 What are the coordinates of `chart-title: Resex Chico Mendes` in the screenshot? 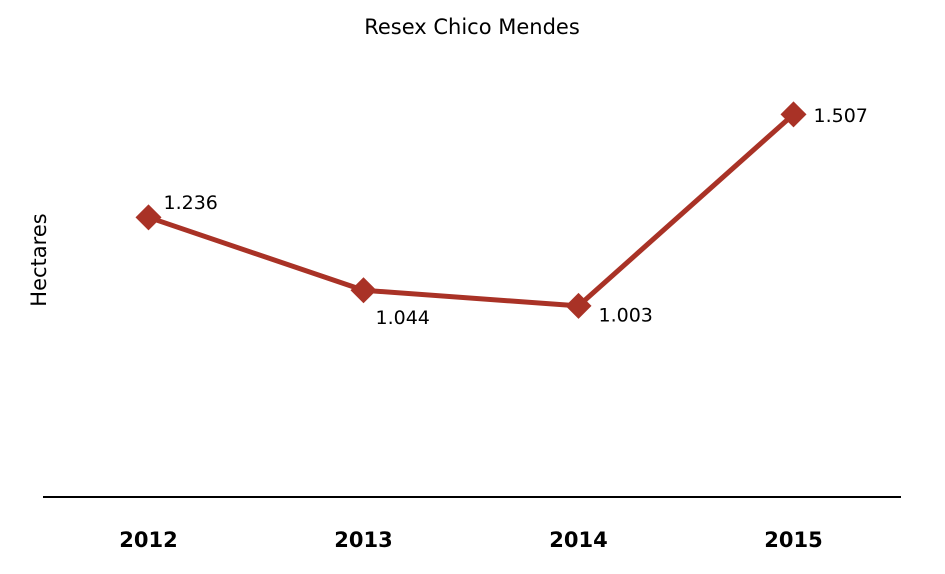 It's located at (472, 27).